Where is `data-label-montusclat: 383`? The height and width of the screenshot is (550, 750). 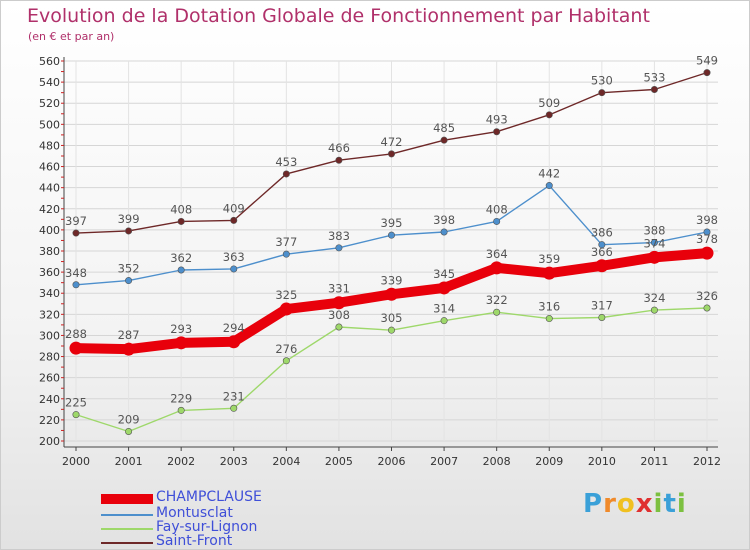
data-label-montusclat: 383 is located at coordinates (339, 236).